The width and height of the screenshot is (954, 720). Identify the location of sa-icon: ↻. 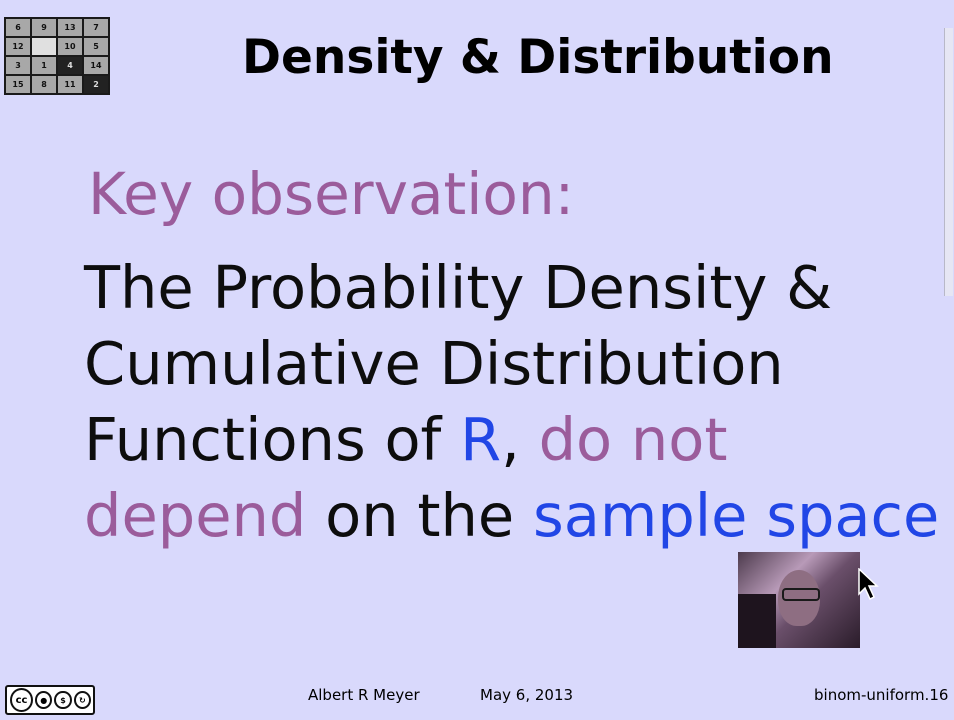
(82, 700).